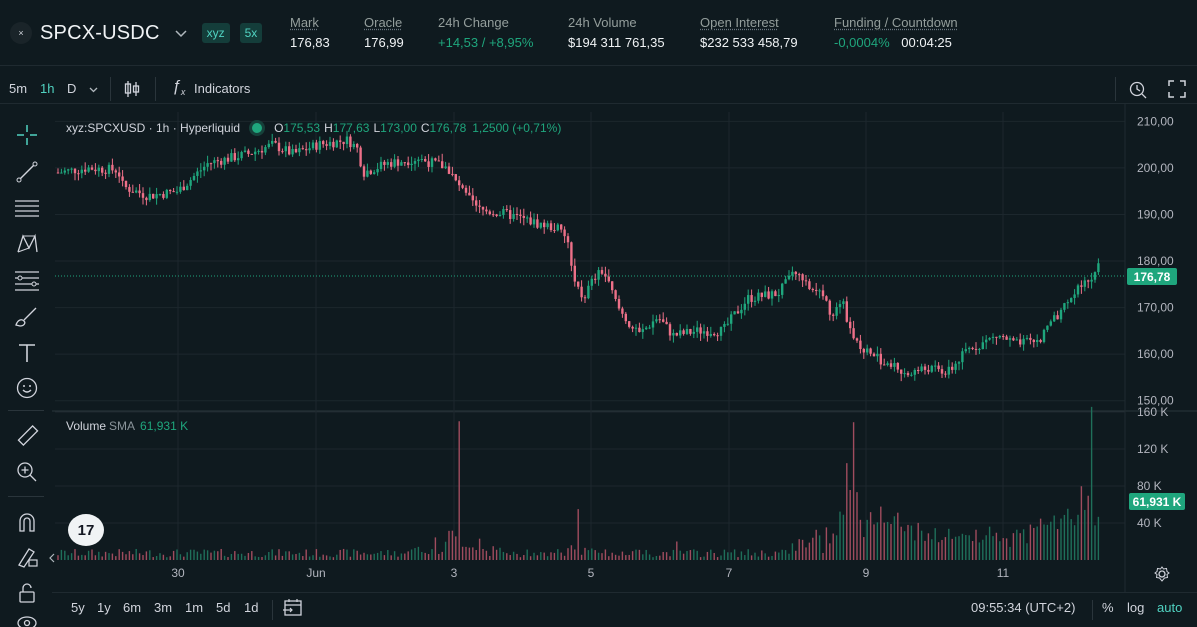 The image size is (1197, 627). Describe the element at coordinates (896, 22) in the screenshot. I see `stat-label: Funding / Countdown` at that location.